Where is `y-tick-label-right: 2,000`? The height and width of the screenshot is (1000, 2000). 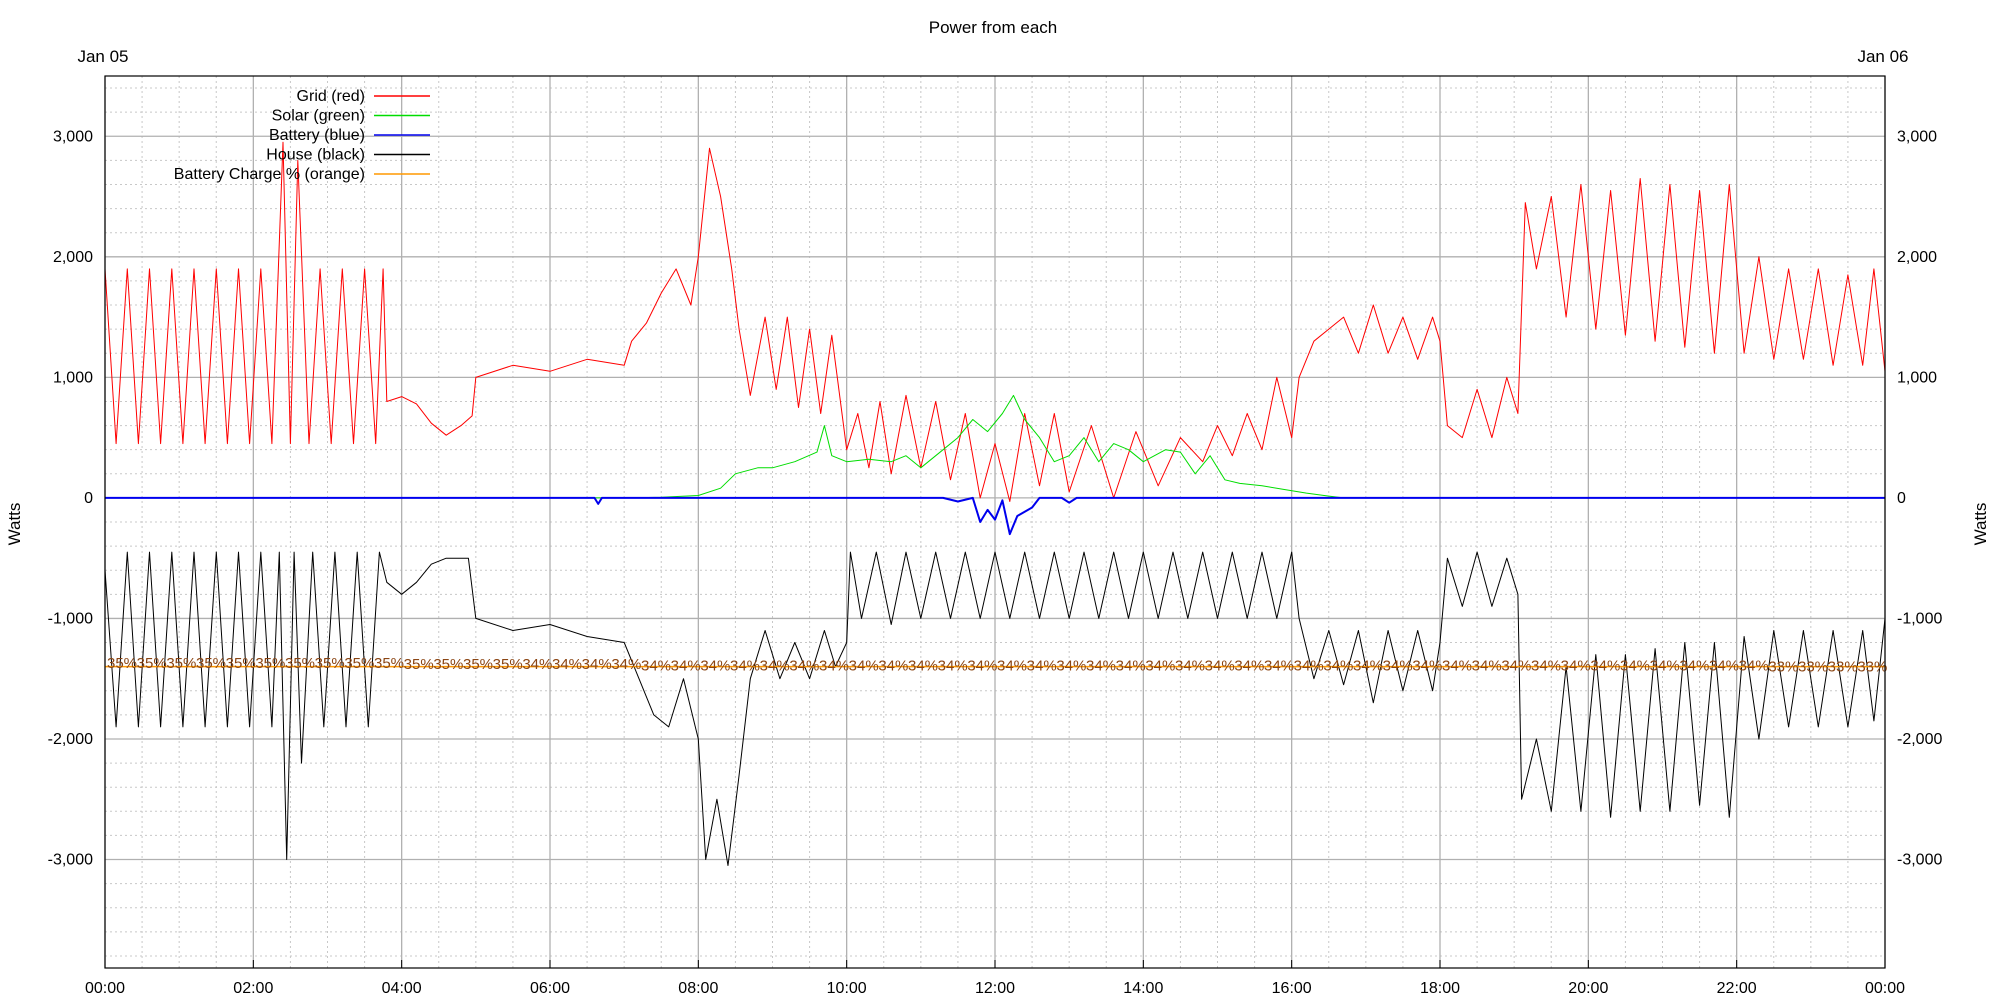 y-tick-label-right: 2,000 is located at coordinates (1917, 257).